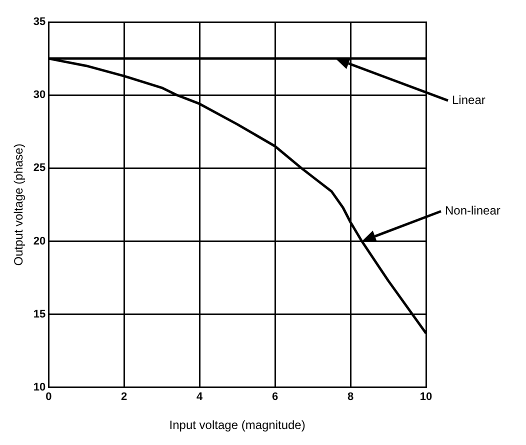  Describe the element at coordinates (19, 205) in the screenshot. I see `y-axis-title: Output voltage (phase)` at that location.